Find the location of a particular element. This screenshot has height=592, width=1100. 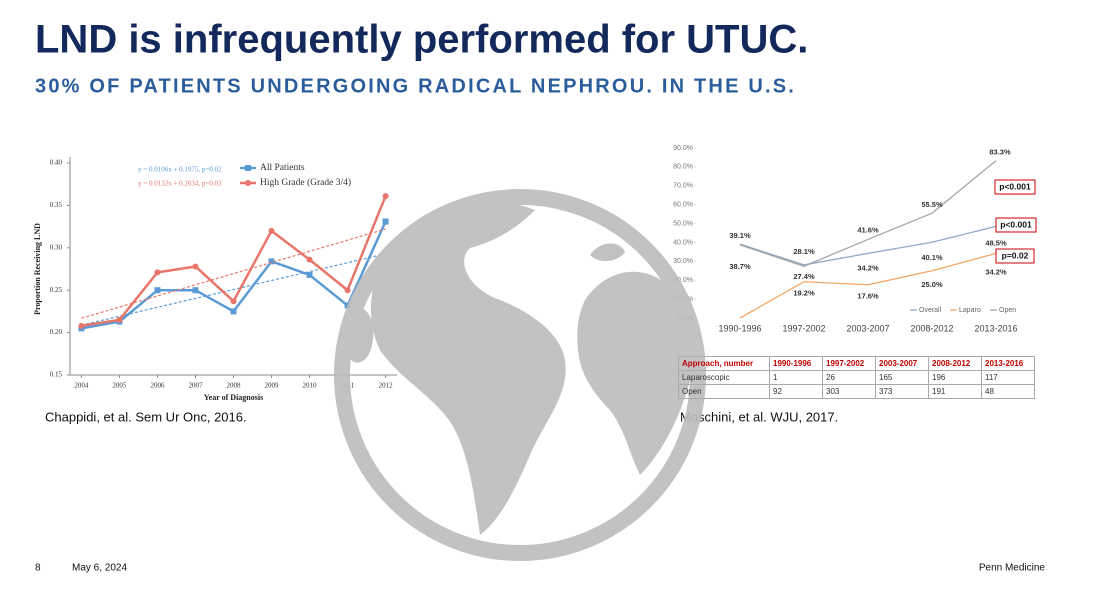

x-tick-label: 2005 is located at coordinates (119, 386).